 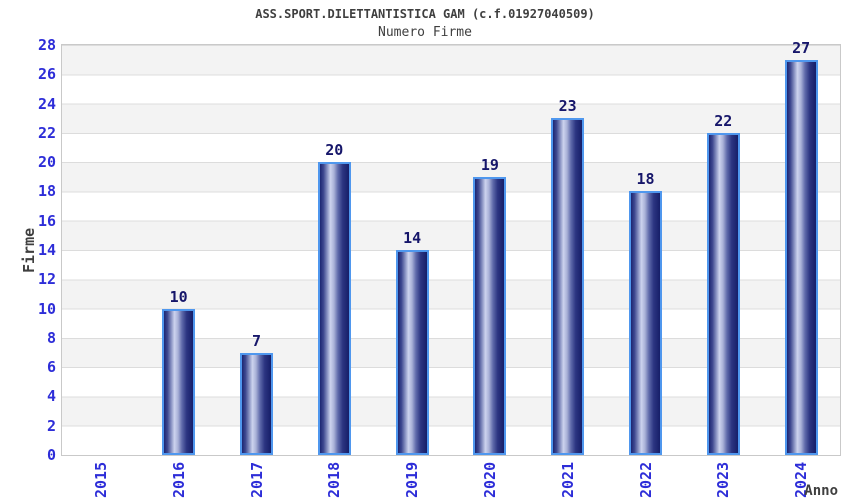 I want to click on y-tick-label: 22, so click(x=46, y=132).